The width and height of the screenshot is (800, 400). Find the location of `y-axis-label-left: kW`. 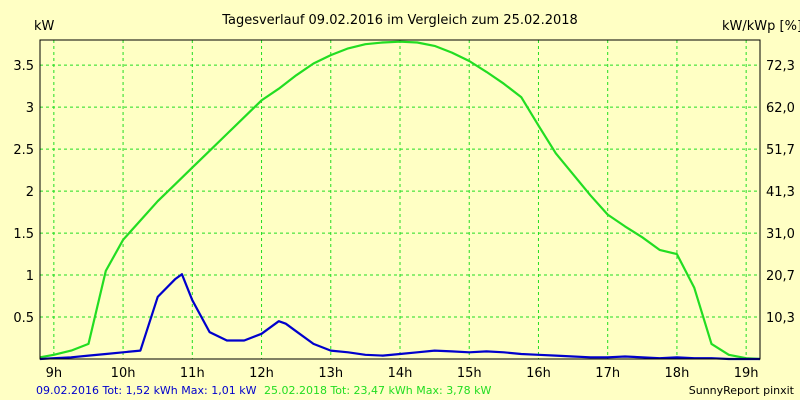

y-axis-label-left: kW is located at coordinates (44, 26).